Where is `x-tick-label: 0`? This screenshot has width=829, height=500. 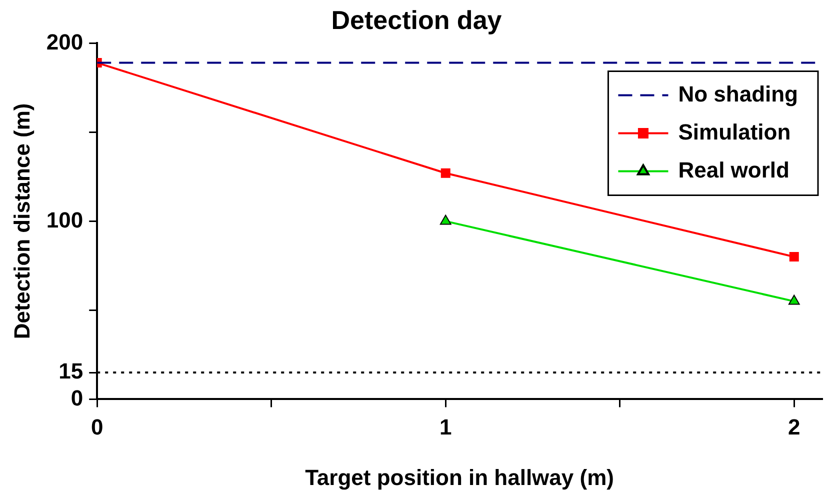
x-tick-label: 0 is located at coordinates (97, 427).